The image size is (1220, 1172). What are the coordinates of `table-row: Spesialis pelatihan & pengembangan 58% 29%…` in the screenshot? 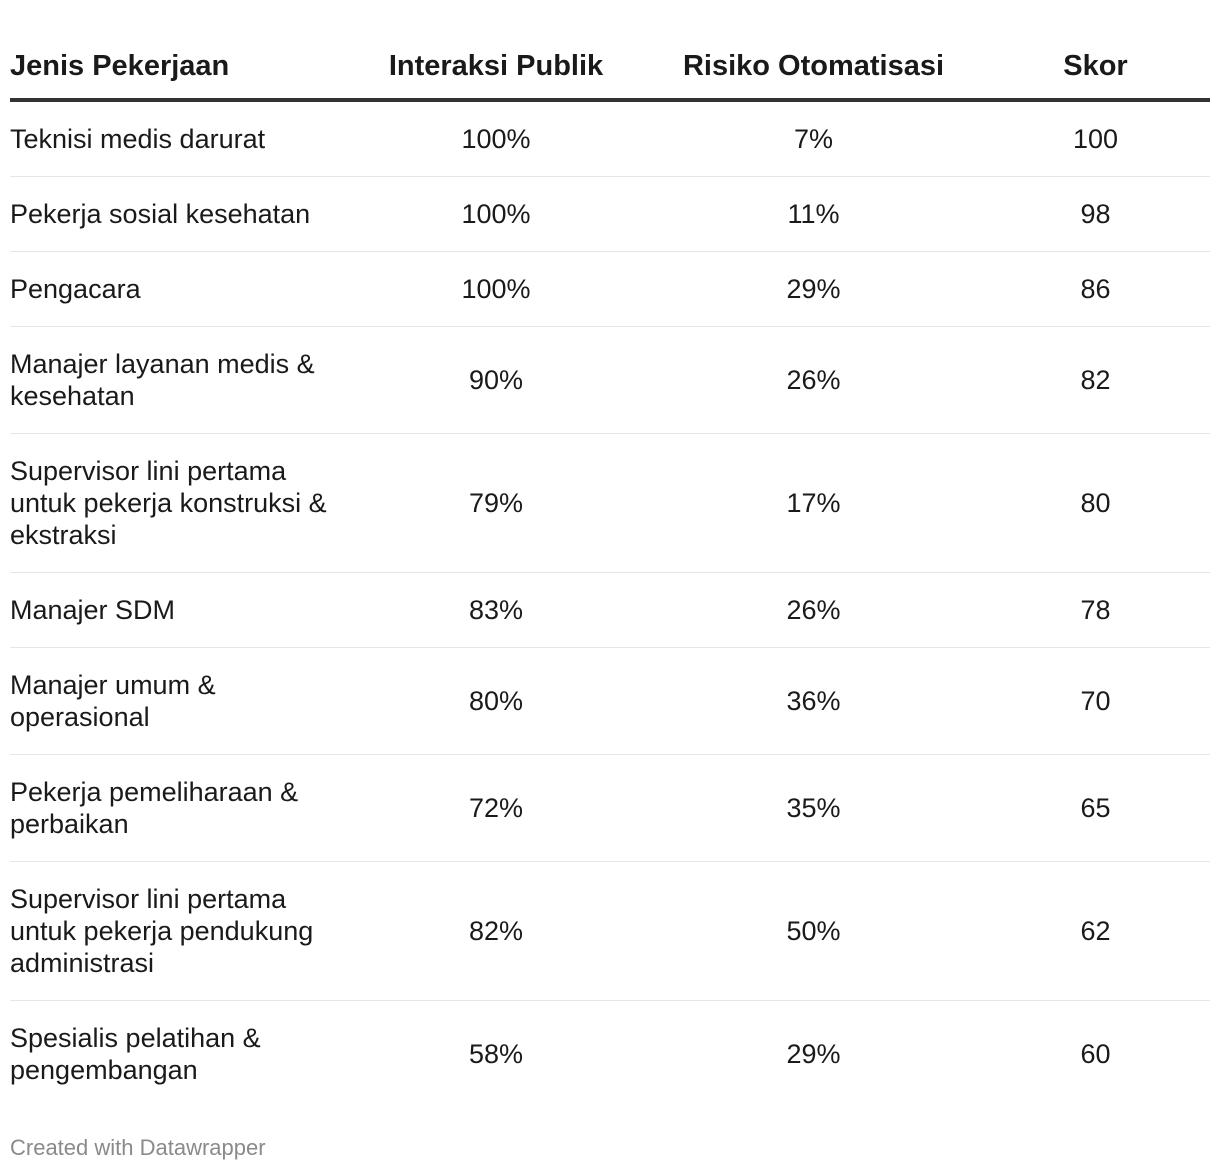 It's located at (610, 1054).